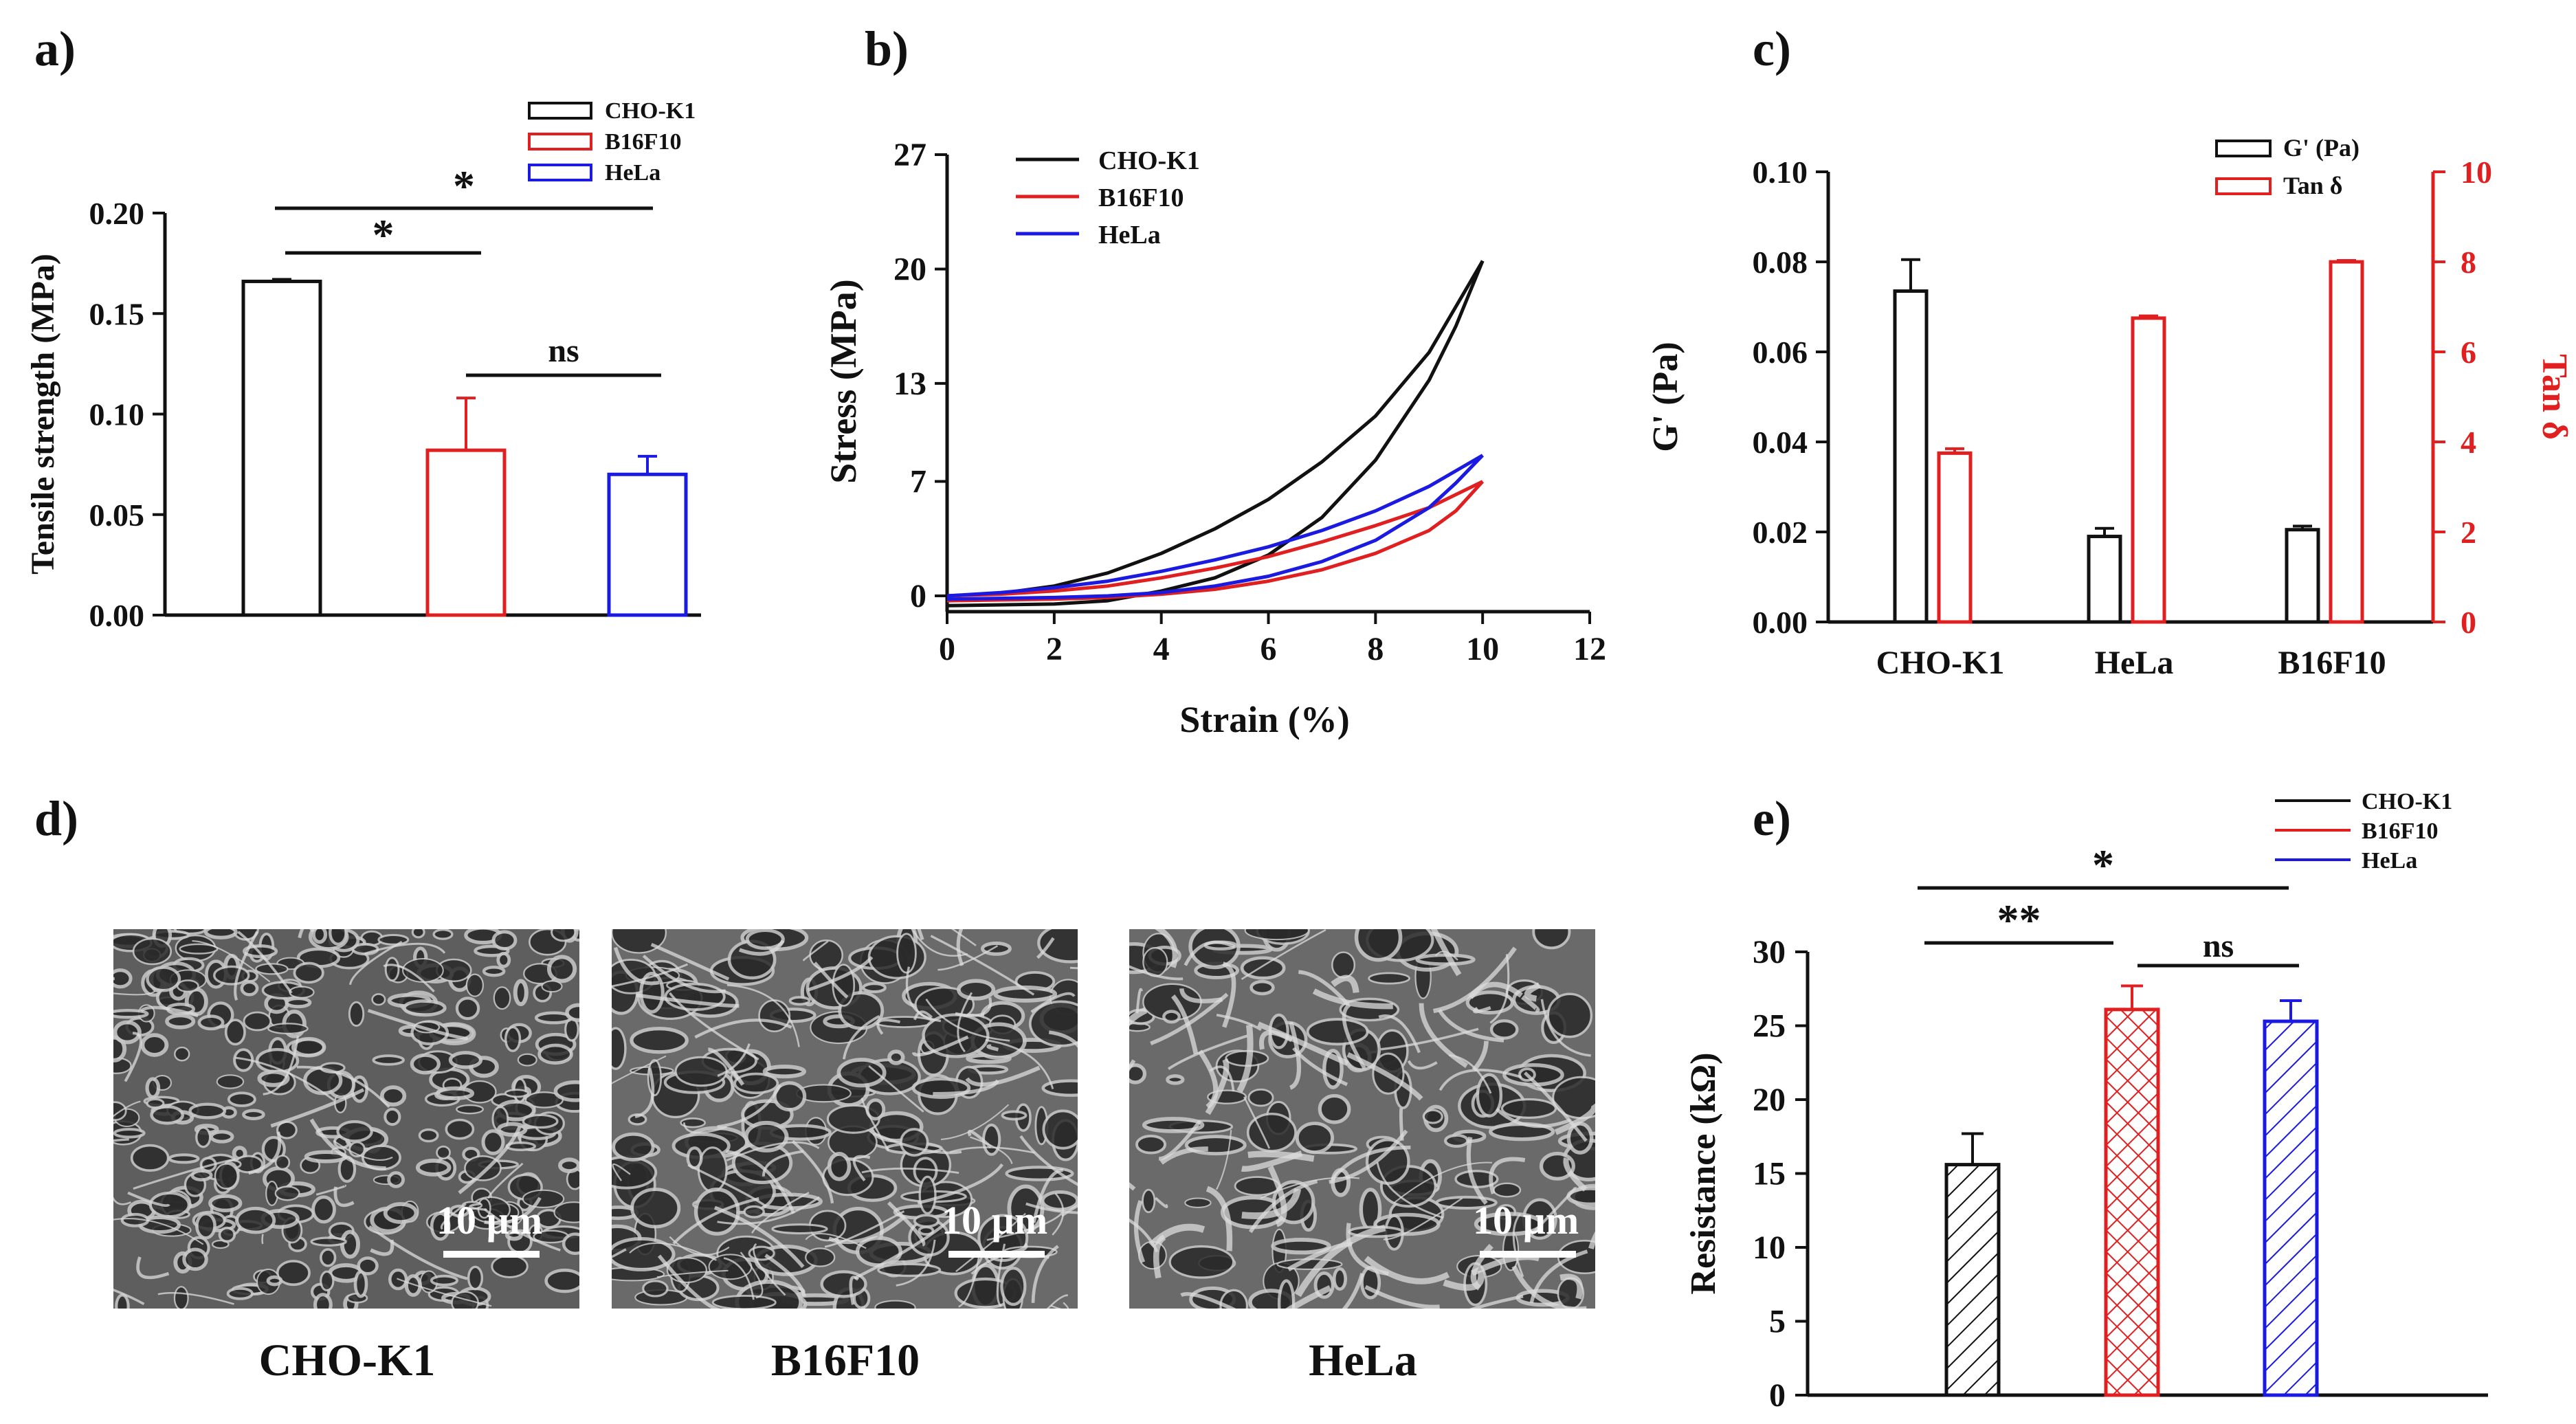 The height and width of the screenshot is (1424, 2576). What do you see at coordinates (2243, 186) in the screenshot?
I see `legend-swatch` at bounding box center [2243, 186].